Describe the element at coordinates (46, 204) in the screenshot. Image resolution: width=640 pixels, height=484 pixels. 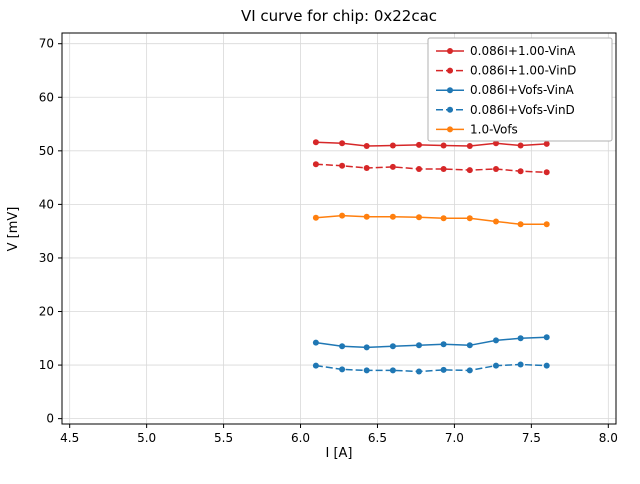
I see `y-tick-label: 40` at that location.